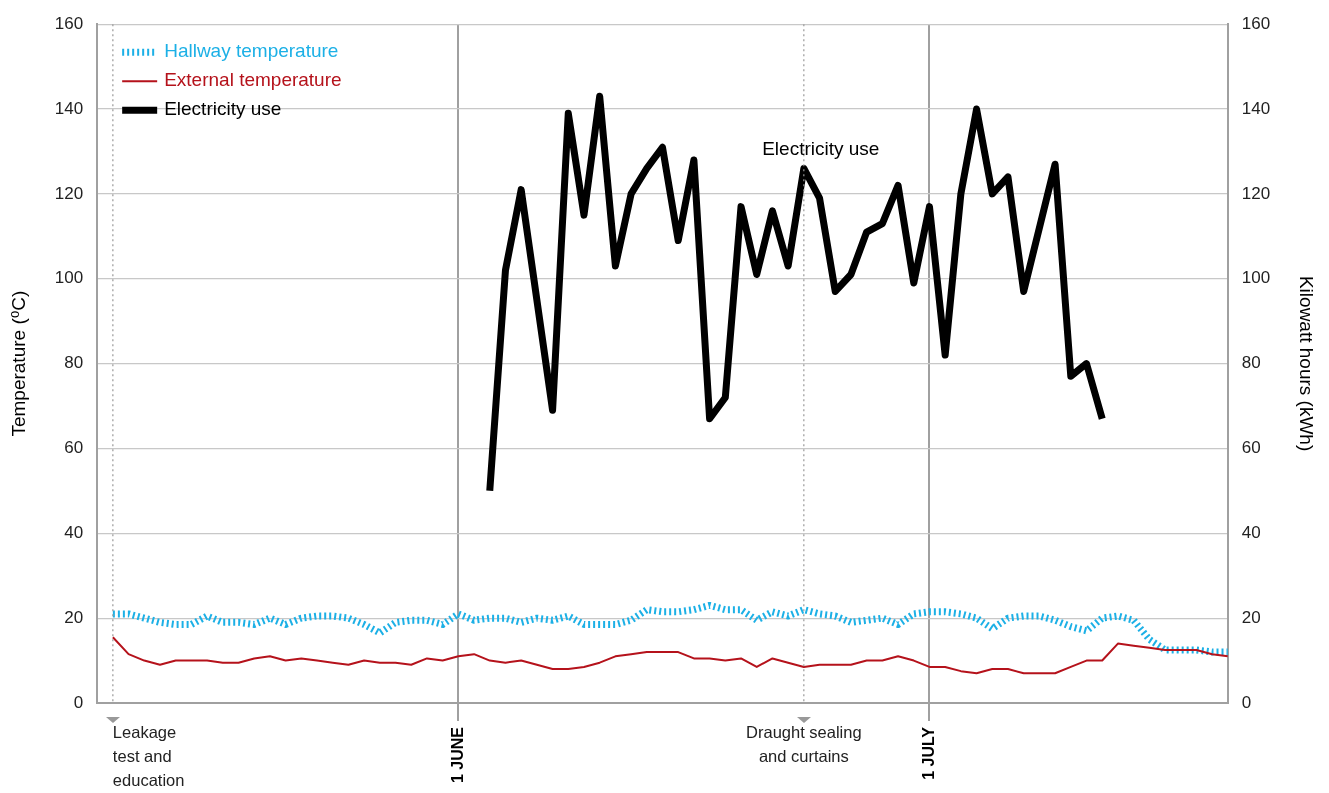 The width and height of the screenshot is (1329, 793). I want to click on y-tick-label: 20, so click(74, 617).